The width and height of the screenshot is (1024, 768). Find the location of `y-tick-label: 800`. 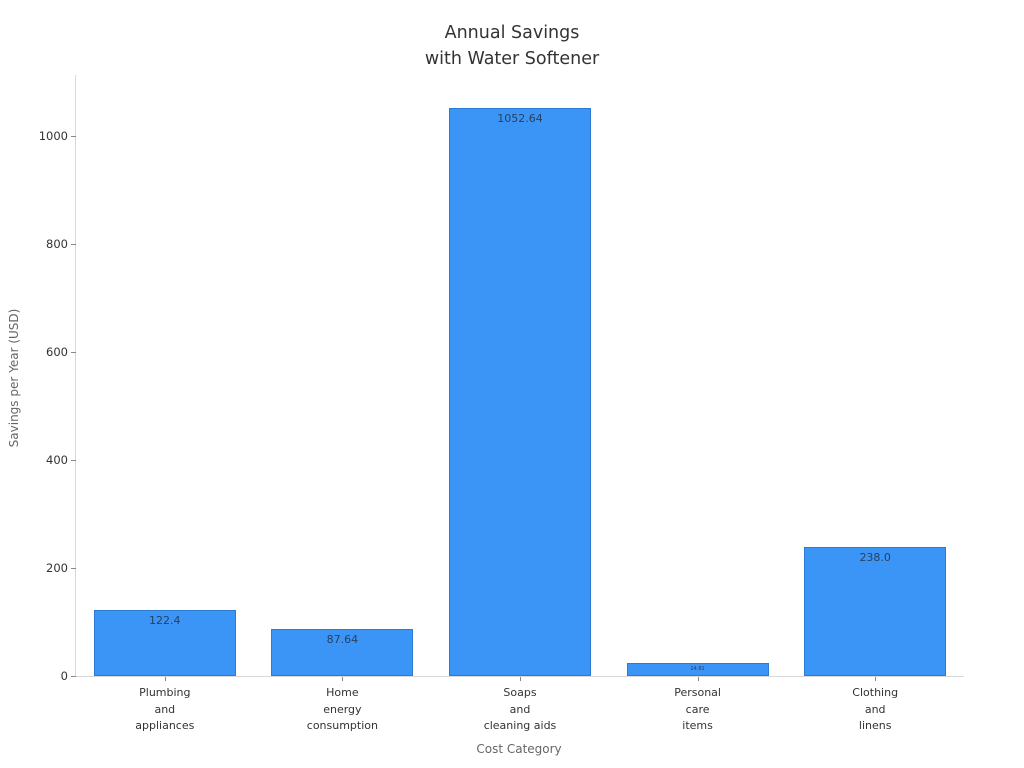

y-tick-label: 800 is located at coordinates (57, 244).